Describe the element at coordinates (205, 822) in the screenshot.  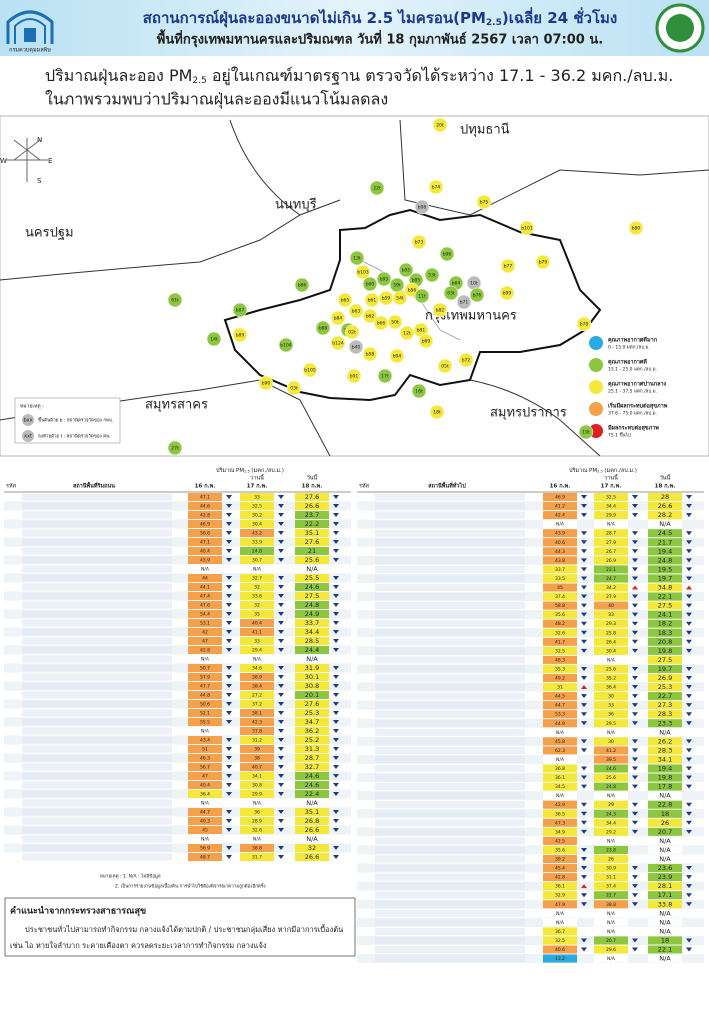
I see `value-text: 40.3` at that location.